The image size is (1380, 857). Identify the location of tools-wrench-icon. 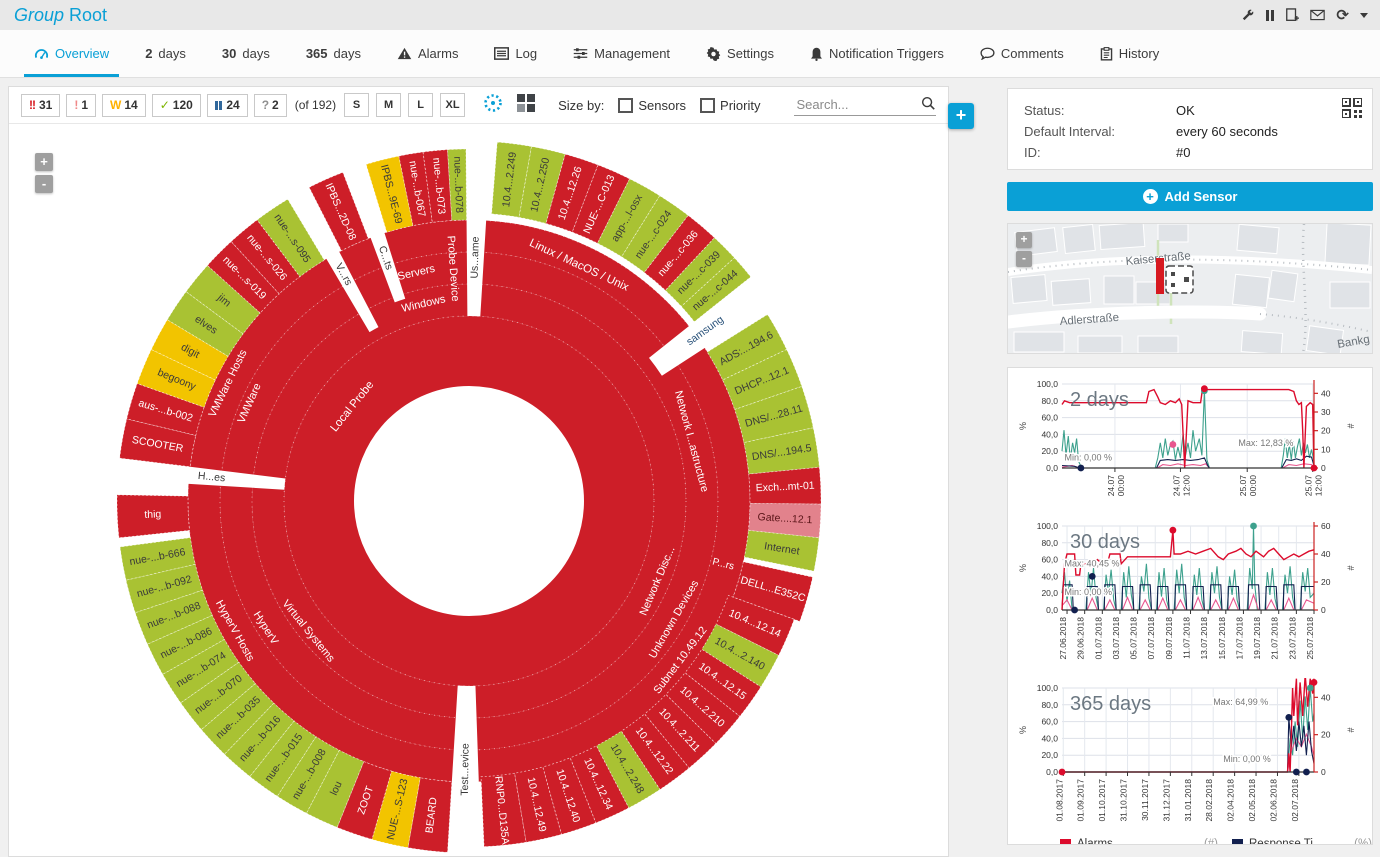
(1248, 15).